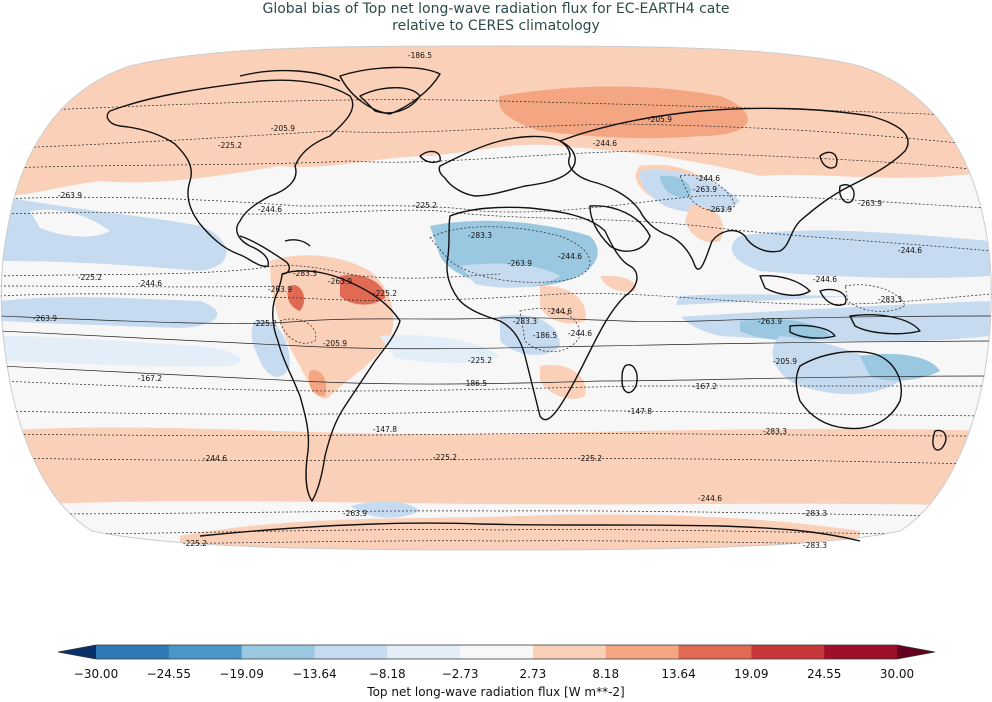  I want to click on colorbar-tick-label: 19.09, so click(751, 674).